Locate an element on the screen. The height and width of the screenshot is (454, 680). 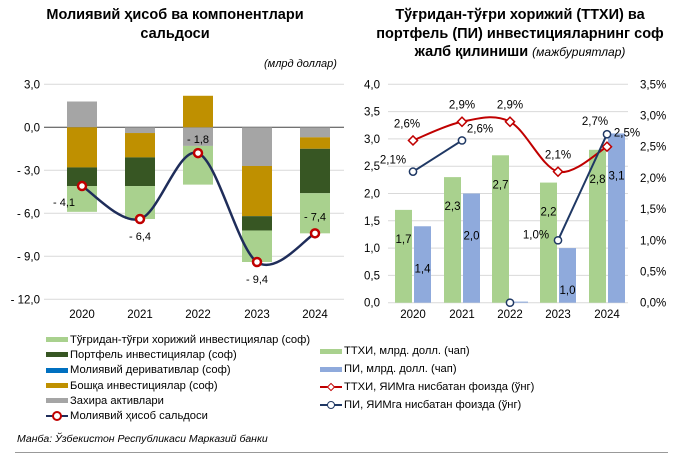
legend-label: ТТХИ, ЯИМга нисбатан фоизда (ўнг) is located at coordinates (439, 387).